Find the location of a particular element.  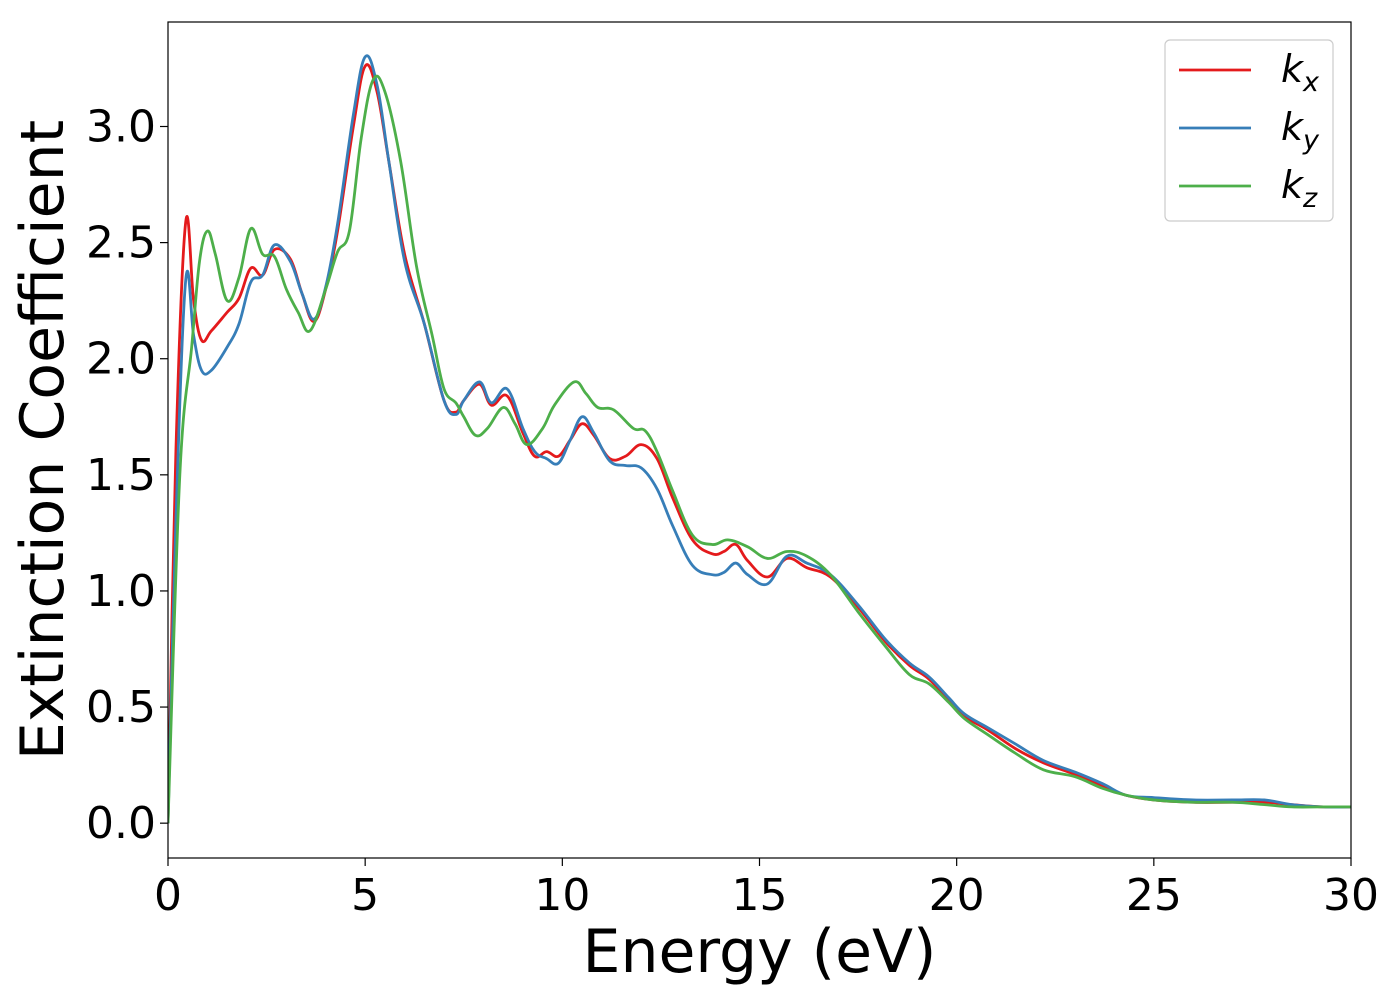

x-tick-label: 30 is located at coordinates (1351, 895).